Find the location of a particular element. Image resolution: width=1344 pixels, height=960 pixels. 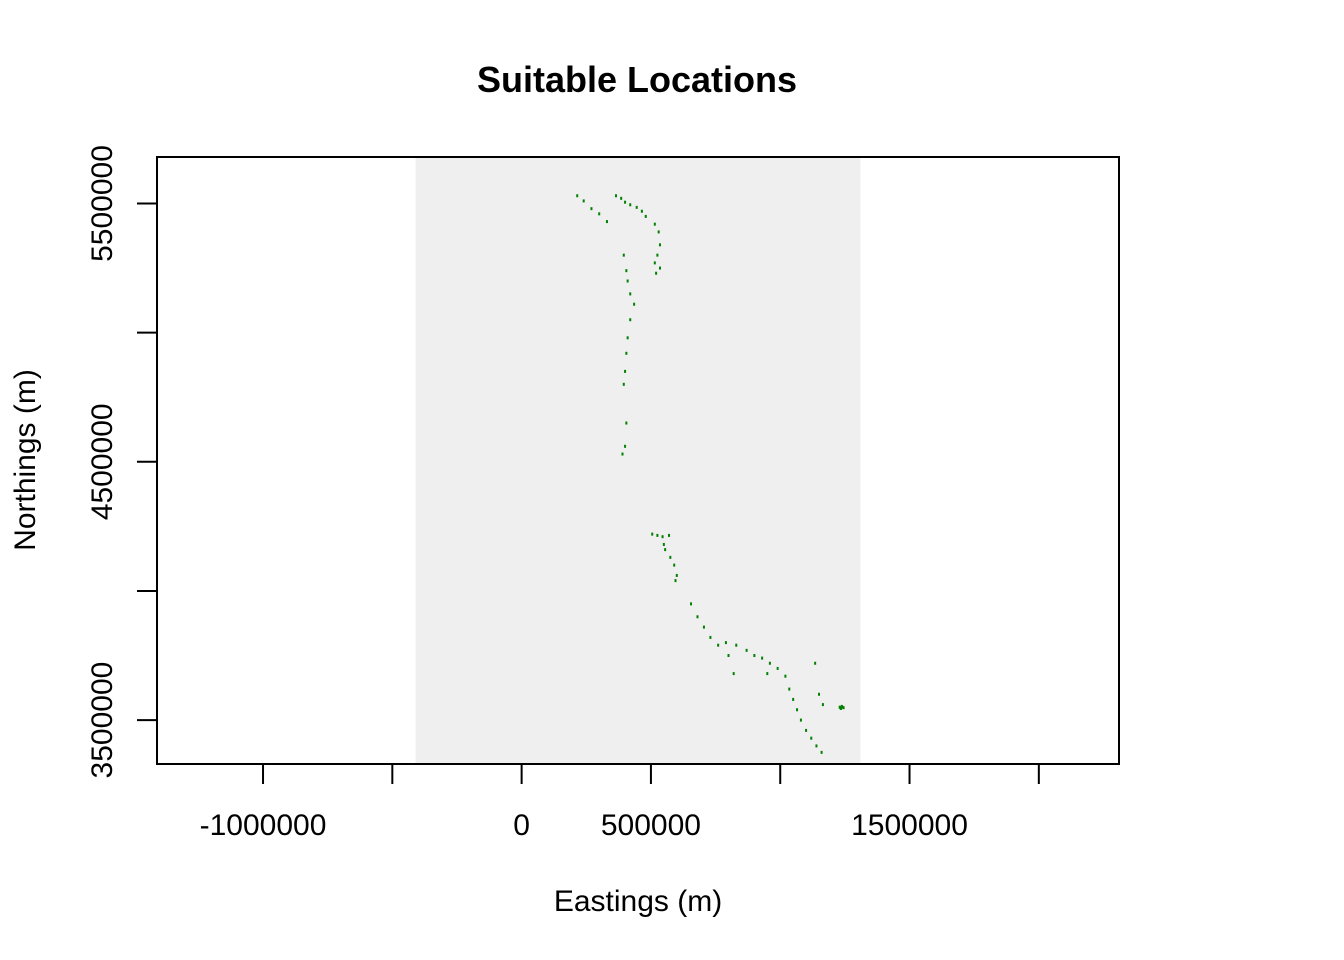

y-axis: 3500000 4500000 5500000 is located at coordinates (121, 461).